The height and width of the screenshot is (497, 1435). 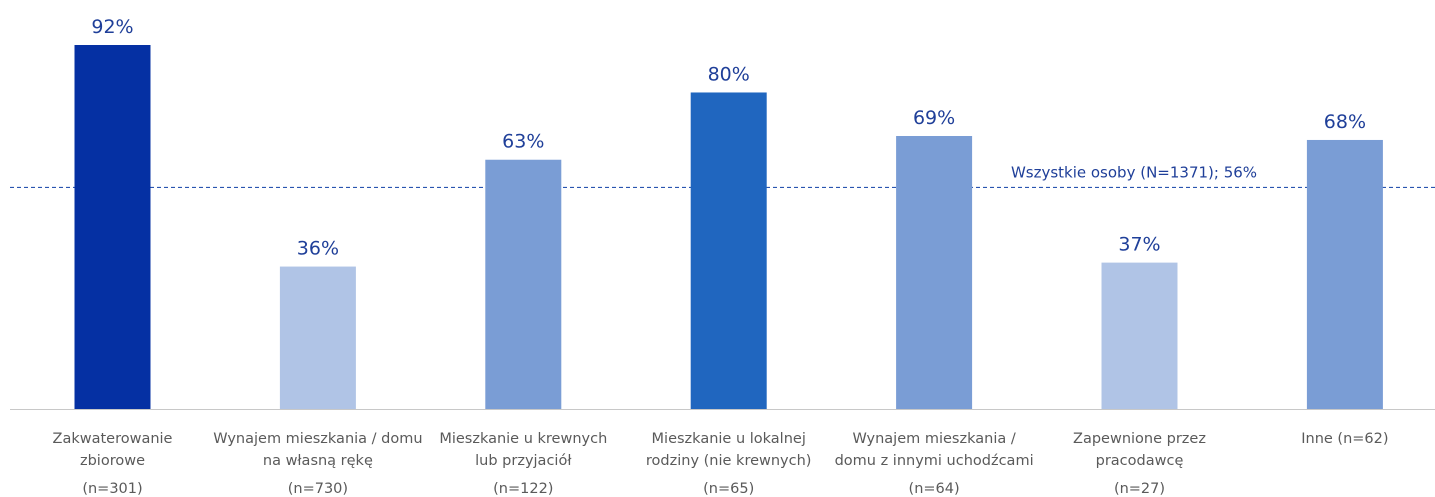 I want to click on sample-size-label: (n=301), so click(x=112, y=489).